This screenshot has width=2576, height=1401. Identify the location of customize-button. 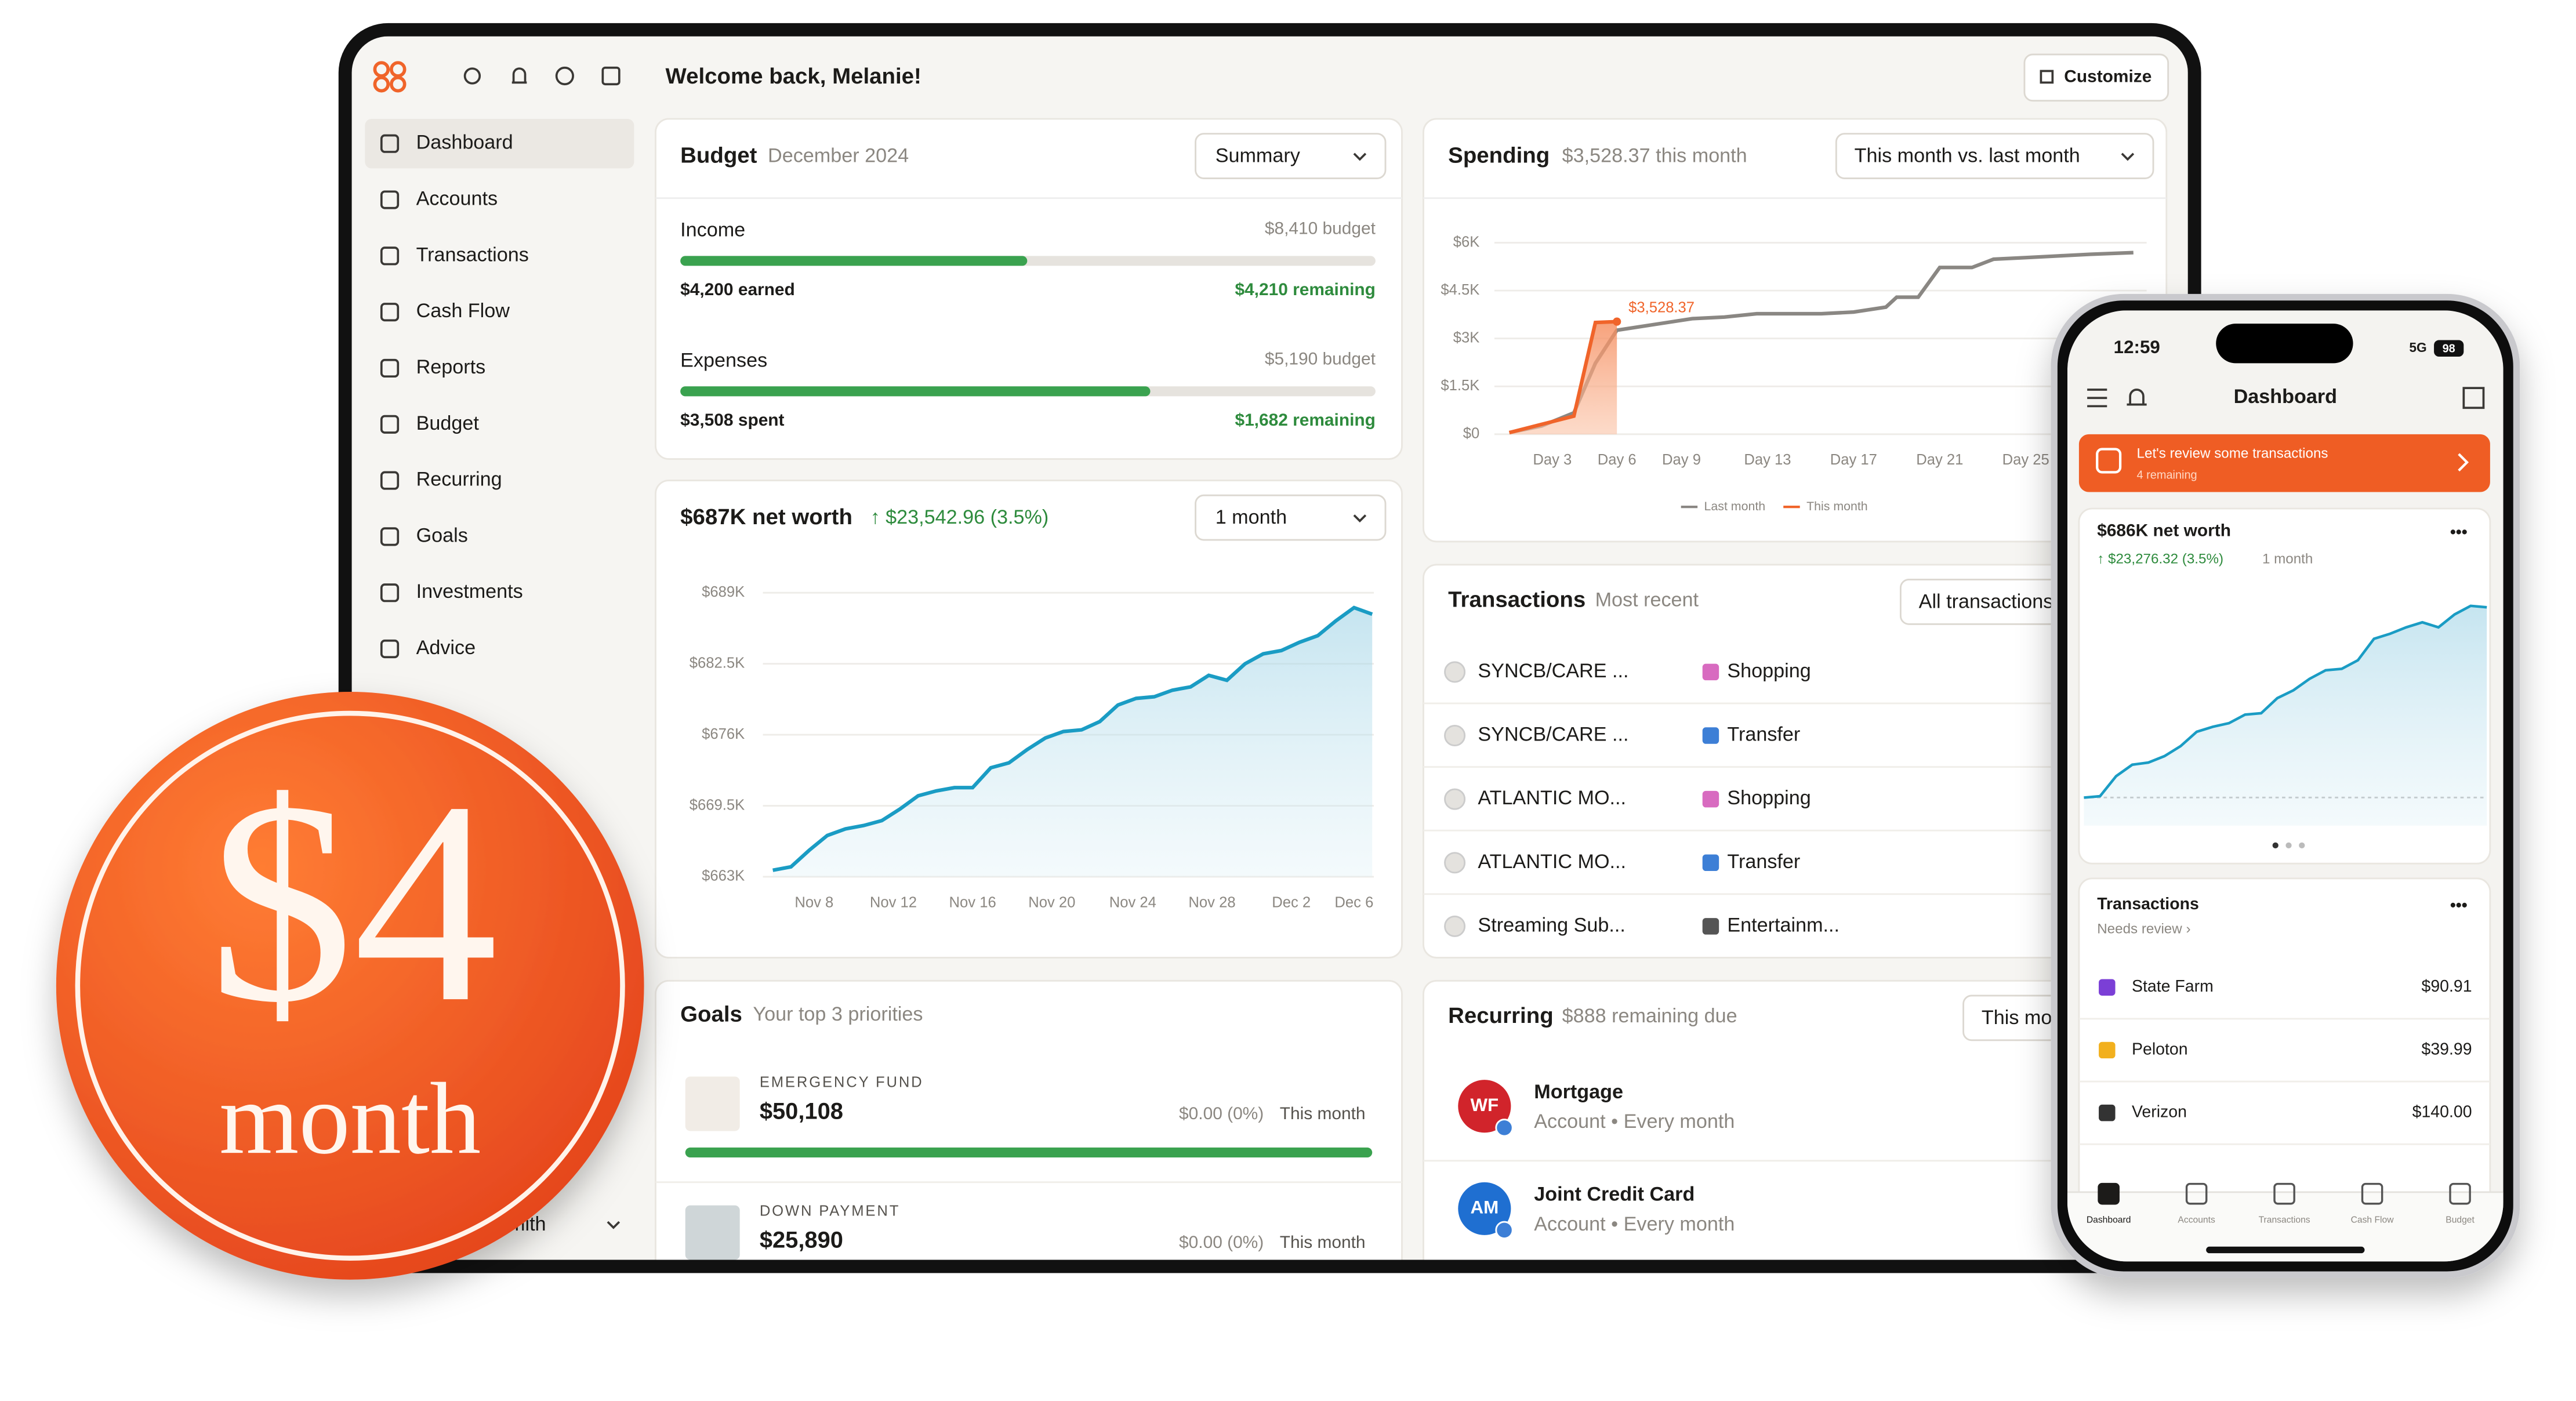
(2096, 77).